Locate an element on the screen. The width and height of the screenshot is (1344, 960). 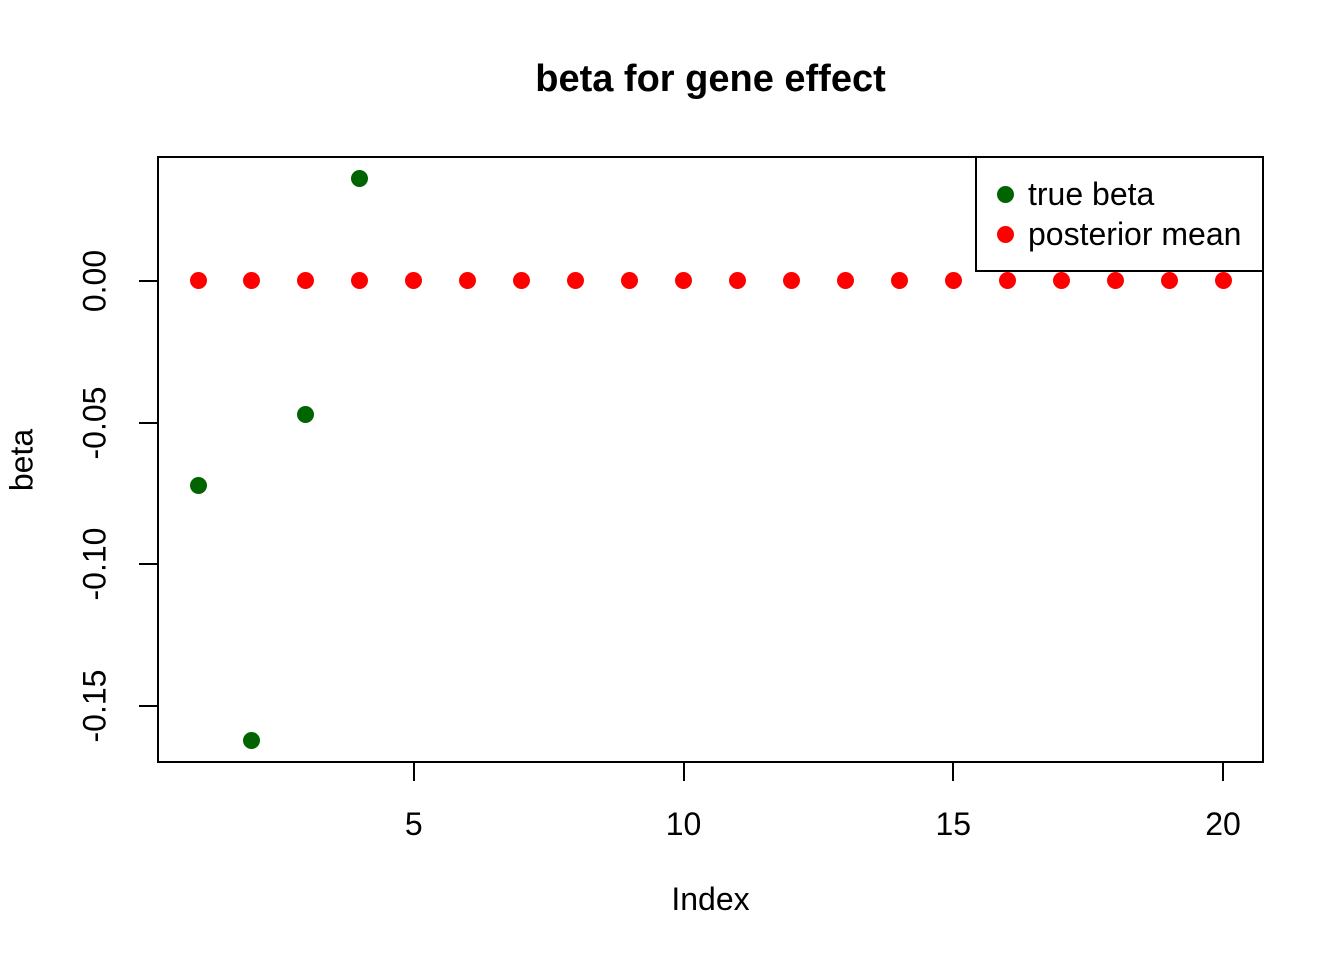
legend-item-true-beta: true beta is located at coordinates (1129, 193).